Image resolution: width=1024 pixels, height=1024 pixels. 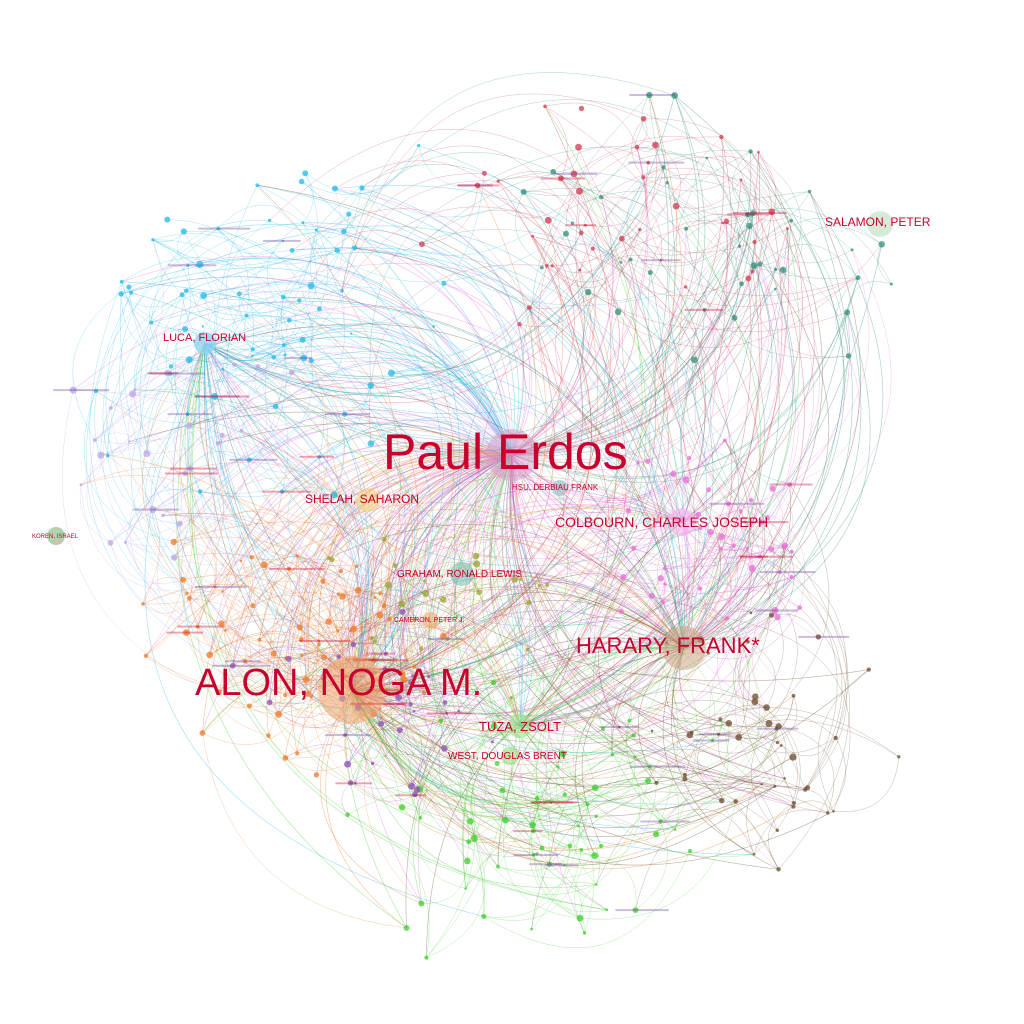 I want to click on node-label-hsu: HSU, DERBIAU FRANK, so click(x=555, y=487).